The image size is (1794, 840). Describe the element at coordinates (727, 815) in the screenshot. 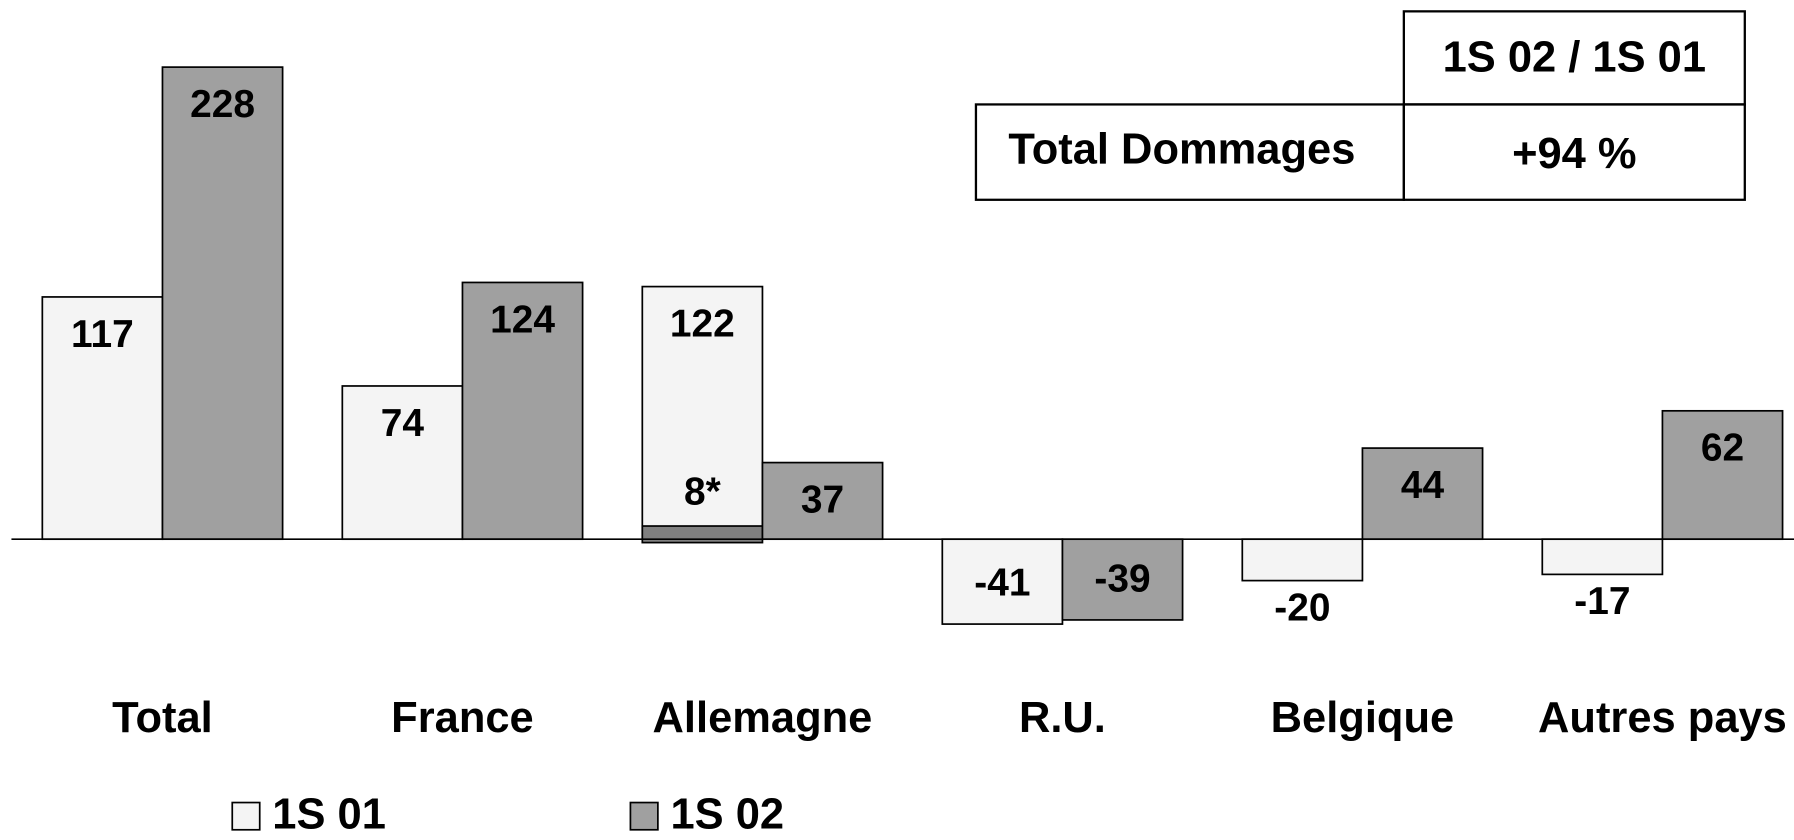

I see `legend-label: 1S 02` at that location.